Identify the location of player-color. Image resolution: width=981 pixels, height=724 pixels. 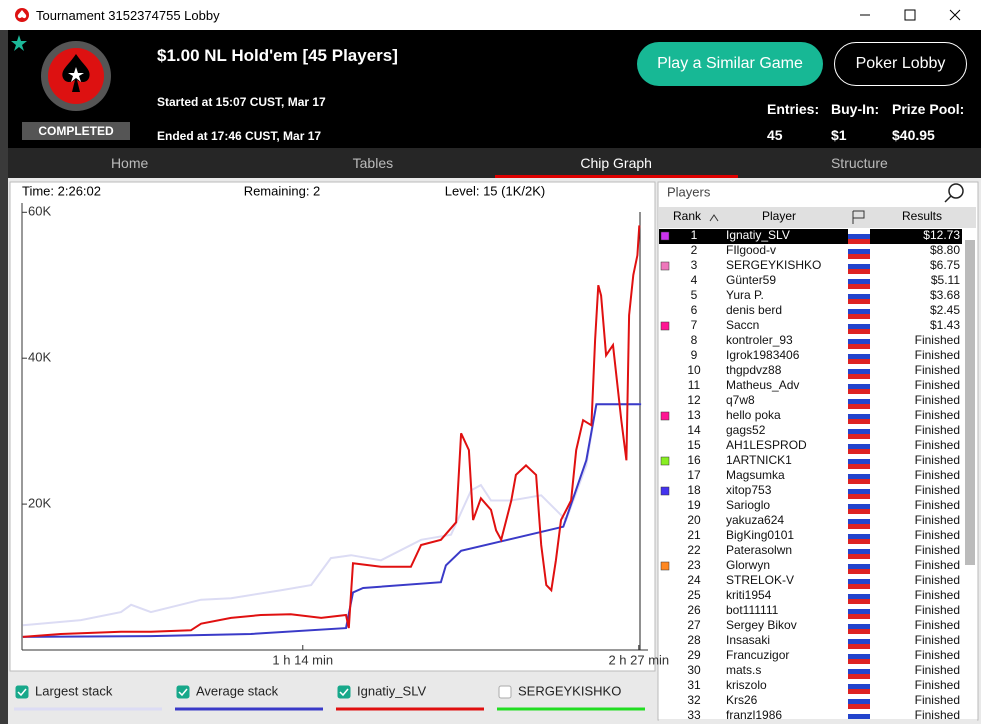
(665, 326).